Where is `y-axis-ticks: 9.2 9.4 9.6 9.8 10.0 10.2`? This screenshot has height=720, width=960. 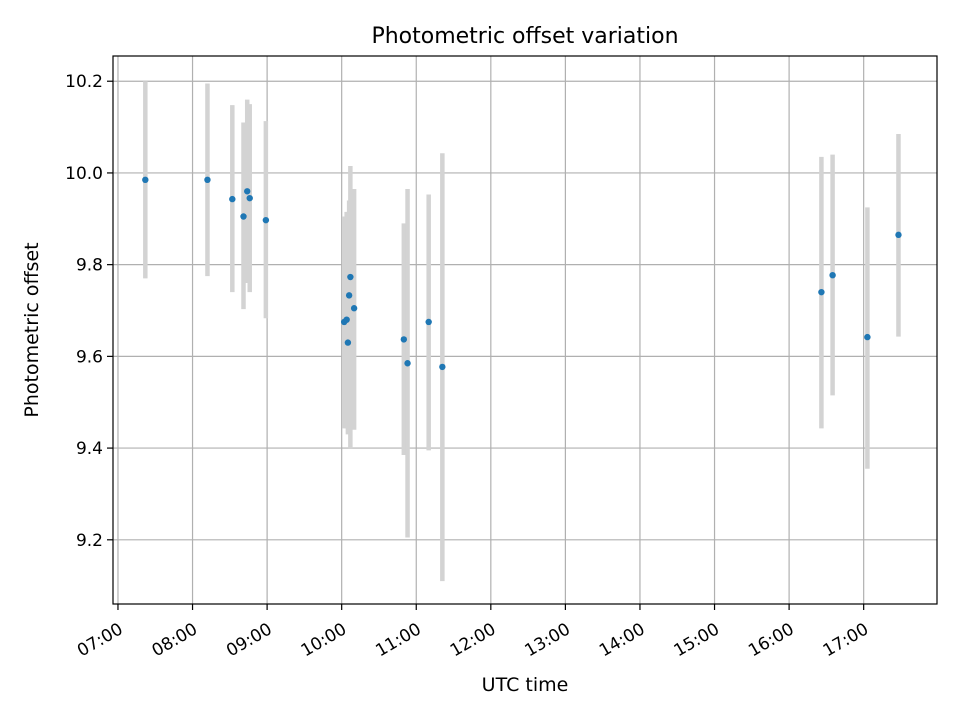
y-axis-ticks: 9.2 9.4 9.6 9.8 10.0 10.2 is located at coordinates (89, 311).